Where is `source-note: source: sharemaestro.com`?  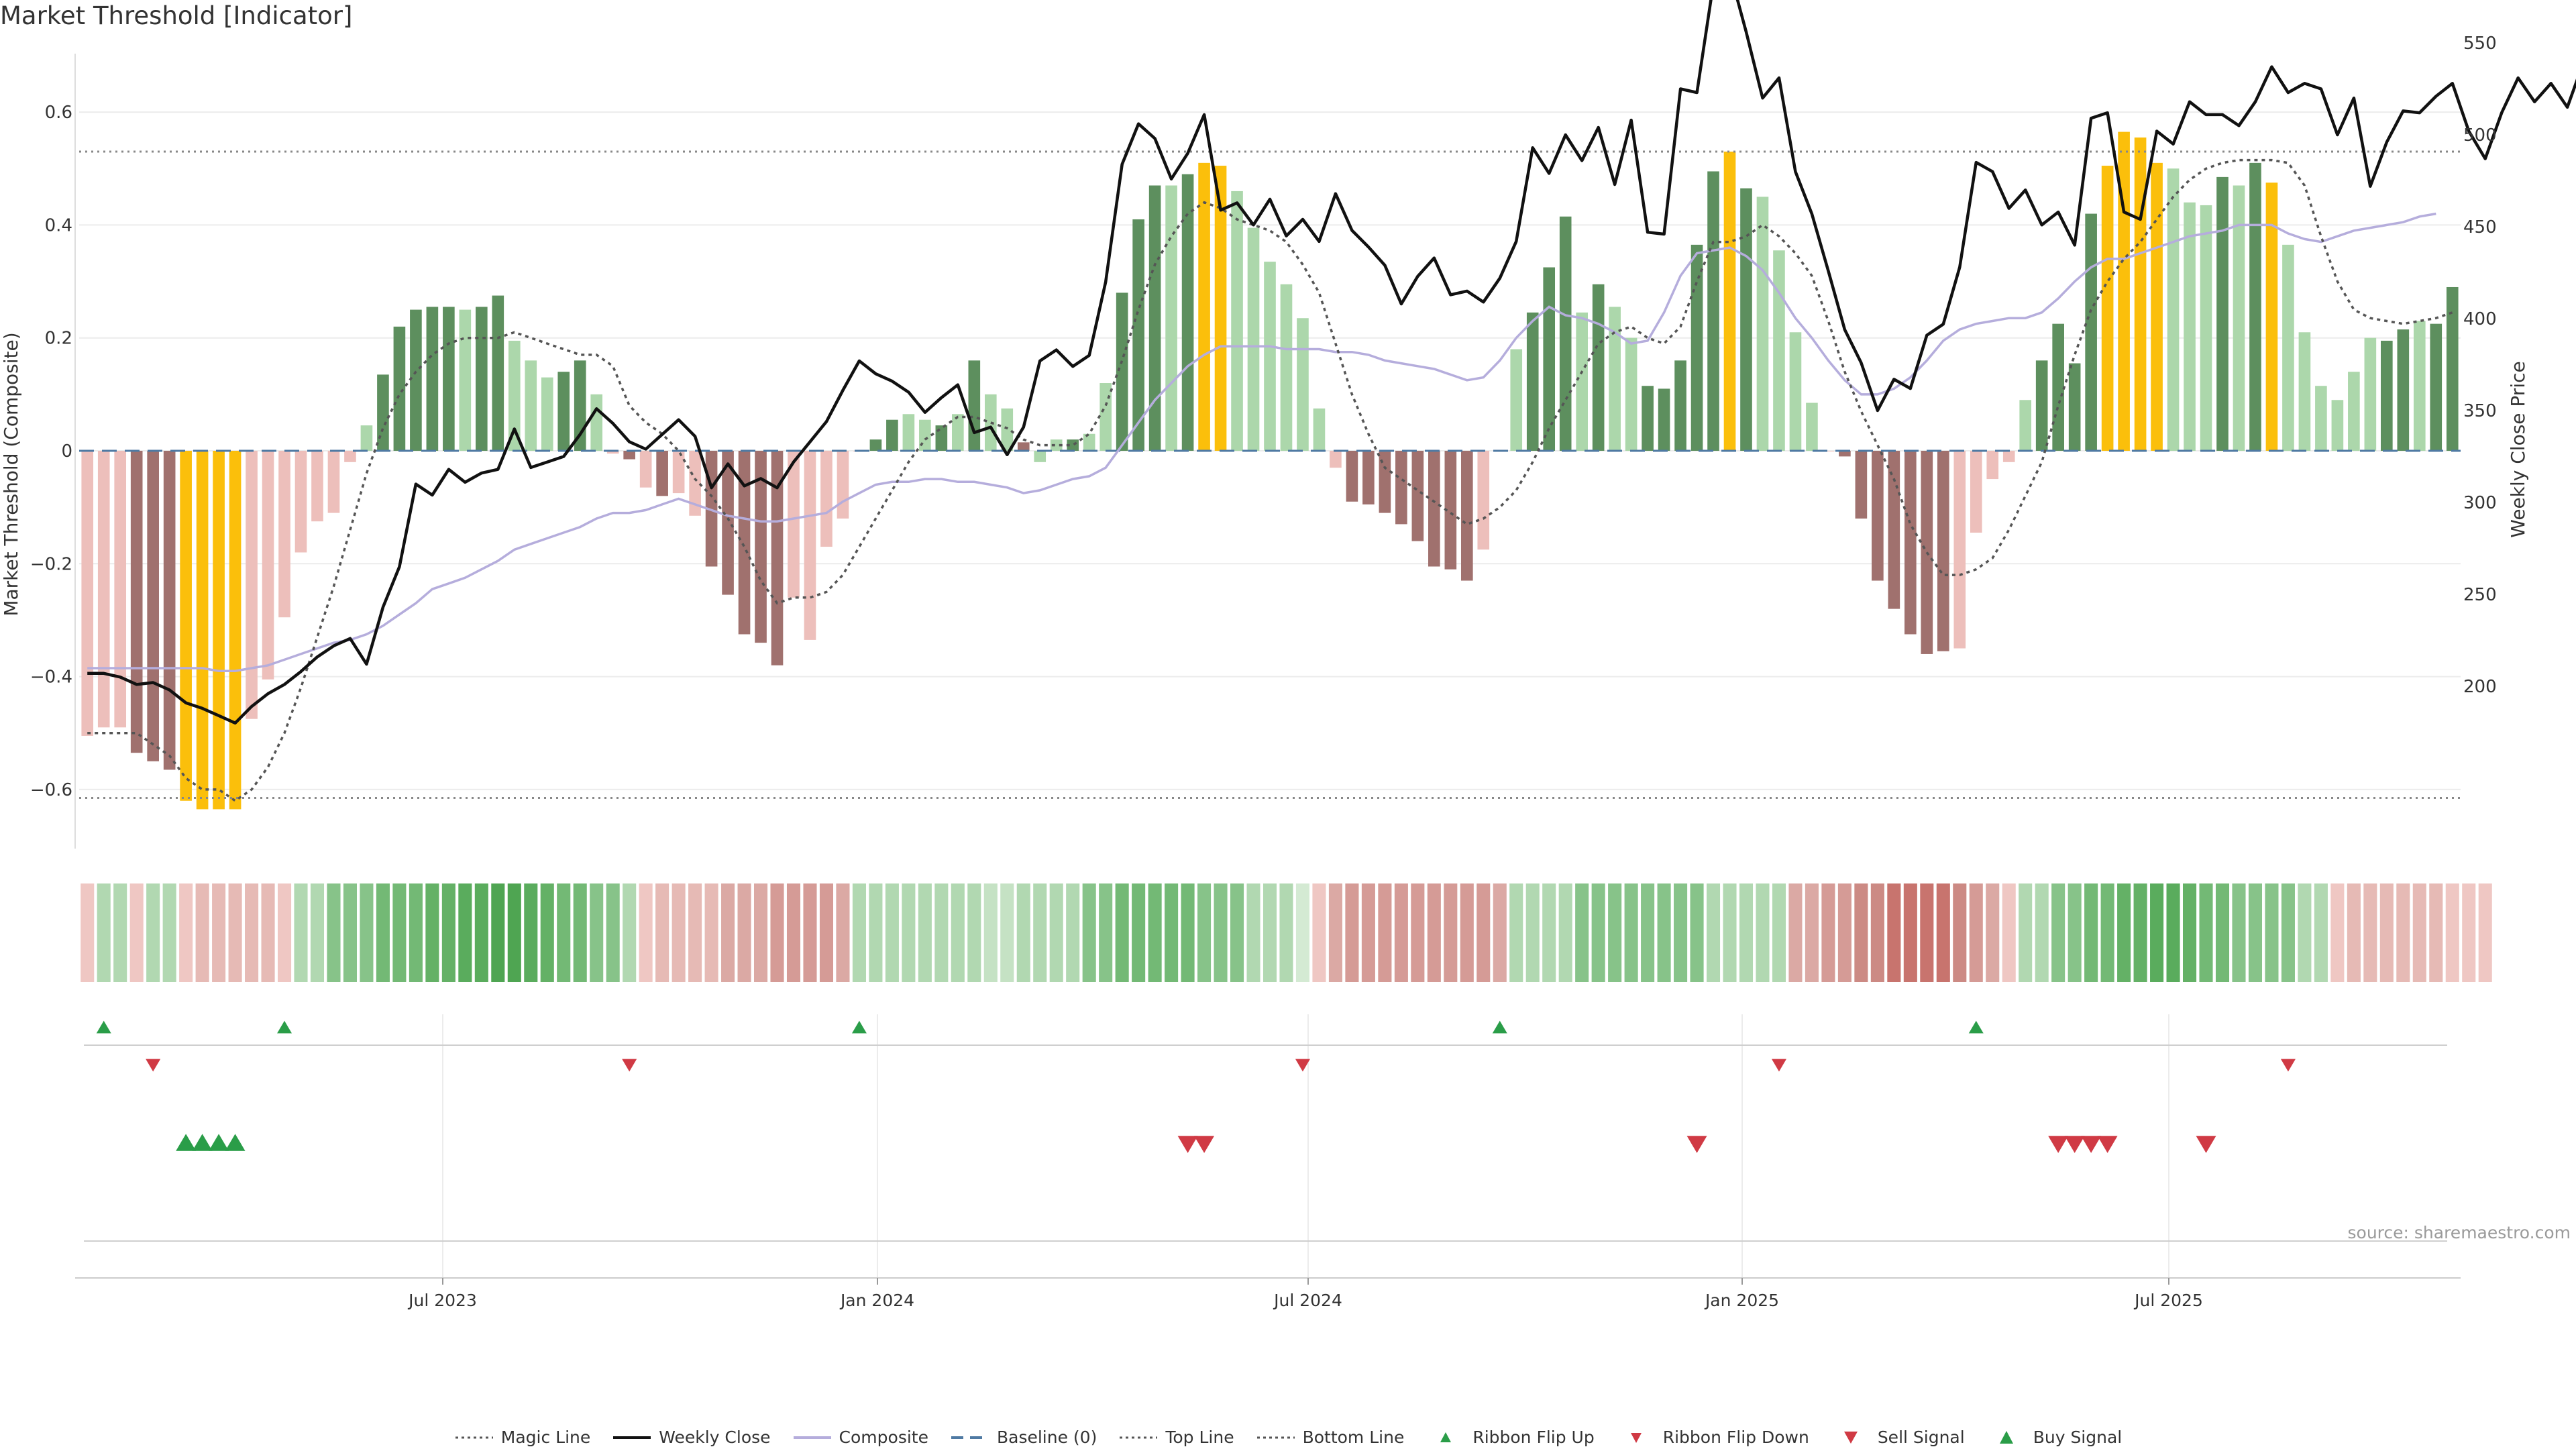 source-note: source: sharemaestro.com is located at coordinates (2459, 1232).